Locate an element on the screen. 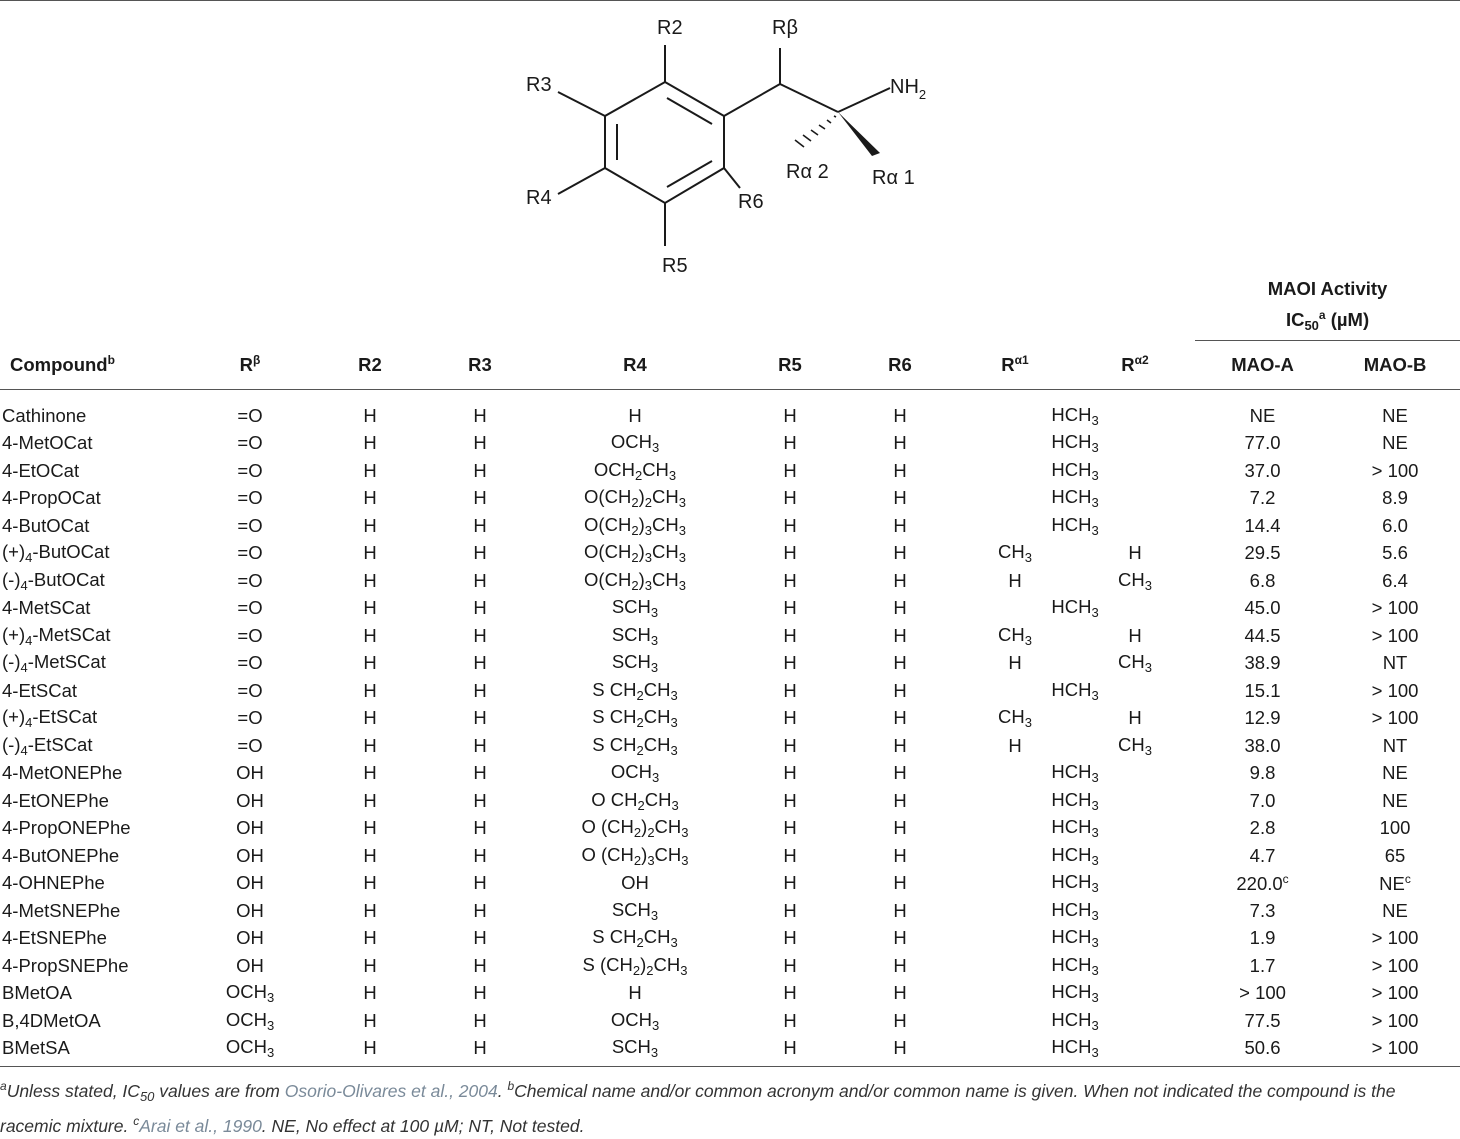 The height and width of the screenshot is (1139, 1460). cell-compound: 4-EtONEPhe is located at coordinates (55, 800).